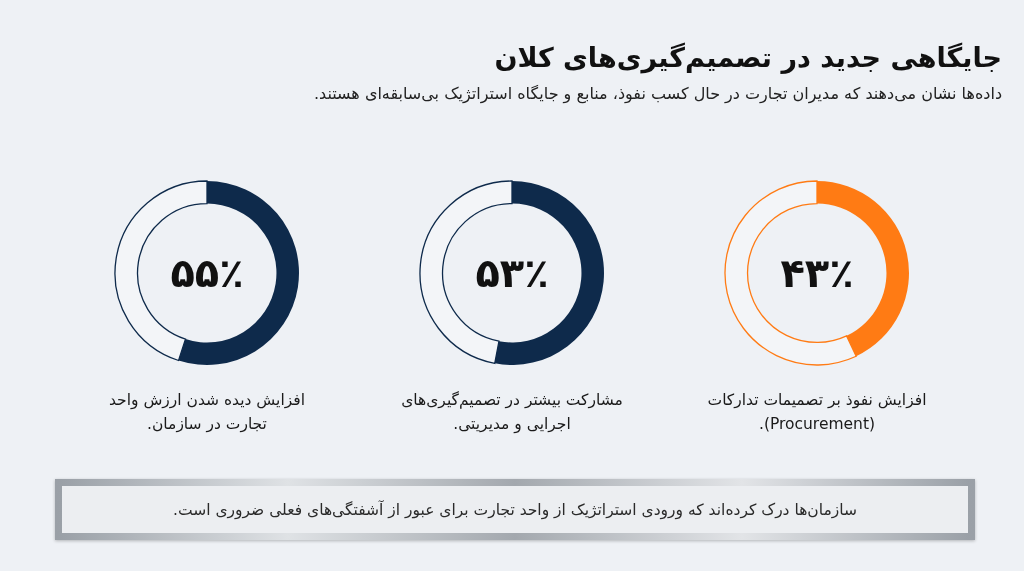 The image size is (1024, 571). I want to click on data-label: ۵۳٪, so click(512, 273).